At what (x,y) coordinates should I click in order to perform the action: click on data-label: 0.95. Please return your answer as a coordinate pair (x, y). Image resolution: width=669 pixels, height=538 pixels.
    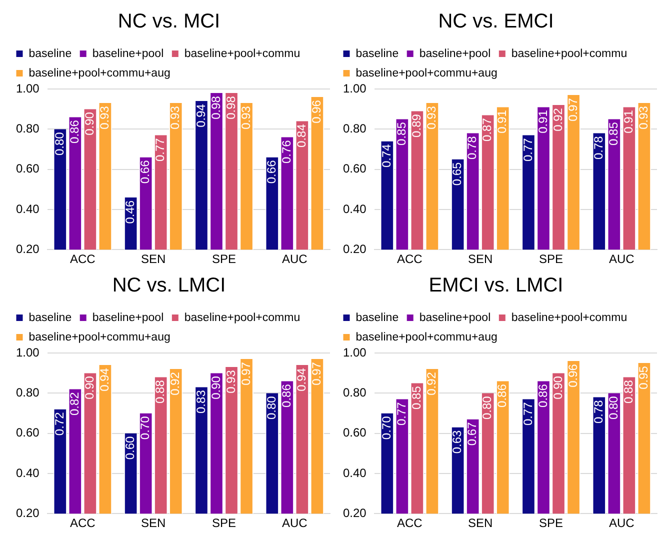
    Looking at the image, I should click on (643, 378).